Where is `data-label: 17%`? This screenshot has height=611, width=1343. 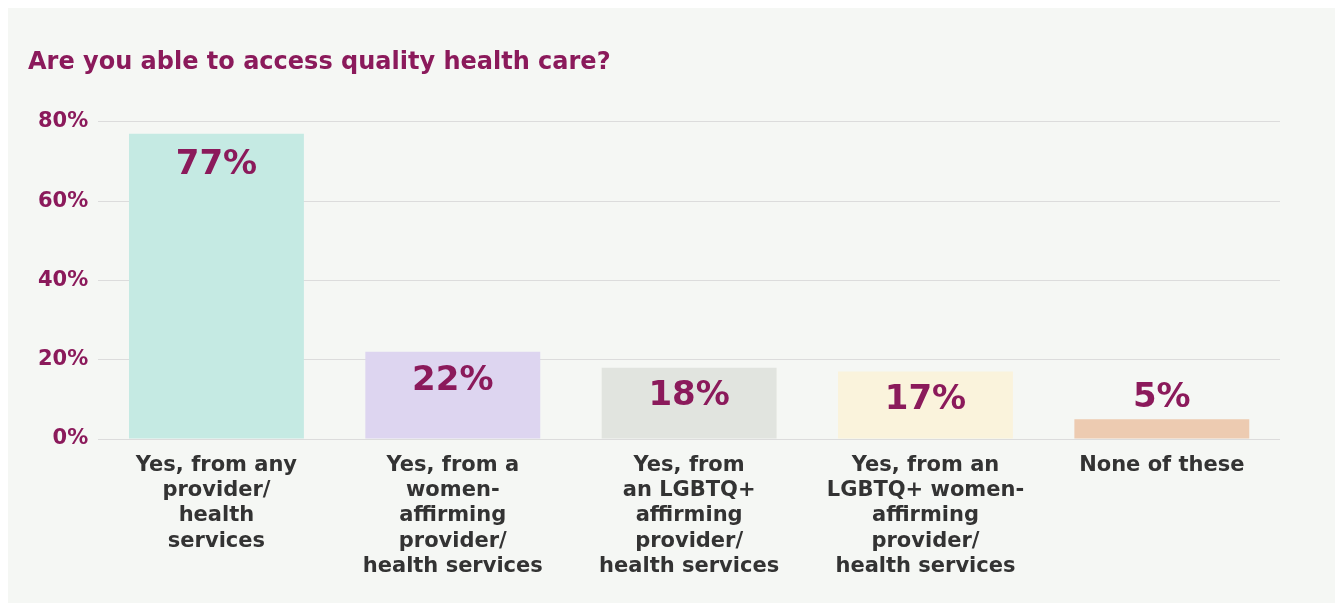 data-label: 17% is located at coordinates (925, 397).